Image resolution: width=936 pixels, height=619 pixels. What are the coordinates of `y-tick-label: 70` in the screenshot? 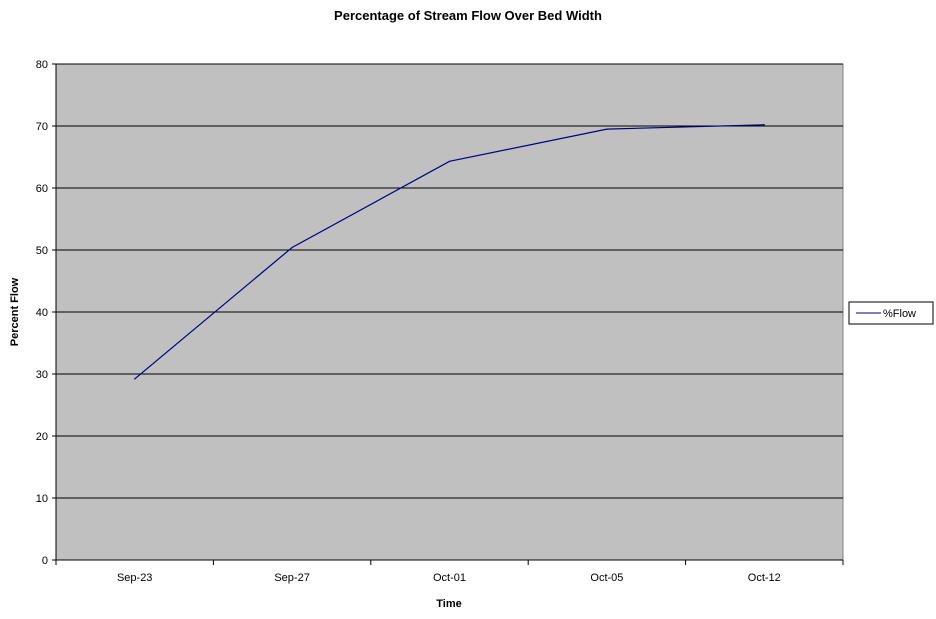 It's located at (42, 127).